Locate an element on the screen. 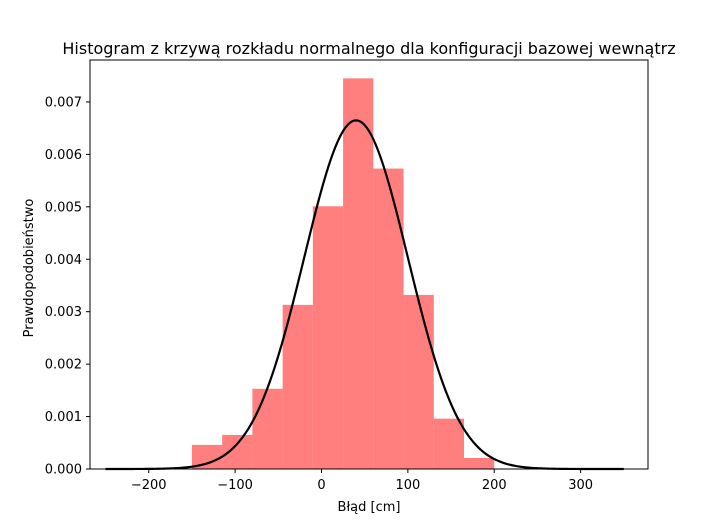 This screenshot has height=528, width=720. x-axis-ticks: −200 −100 0 100 200 300 is located at coordinates (362, 481).